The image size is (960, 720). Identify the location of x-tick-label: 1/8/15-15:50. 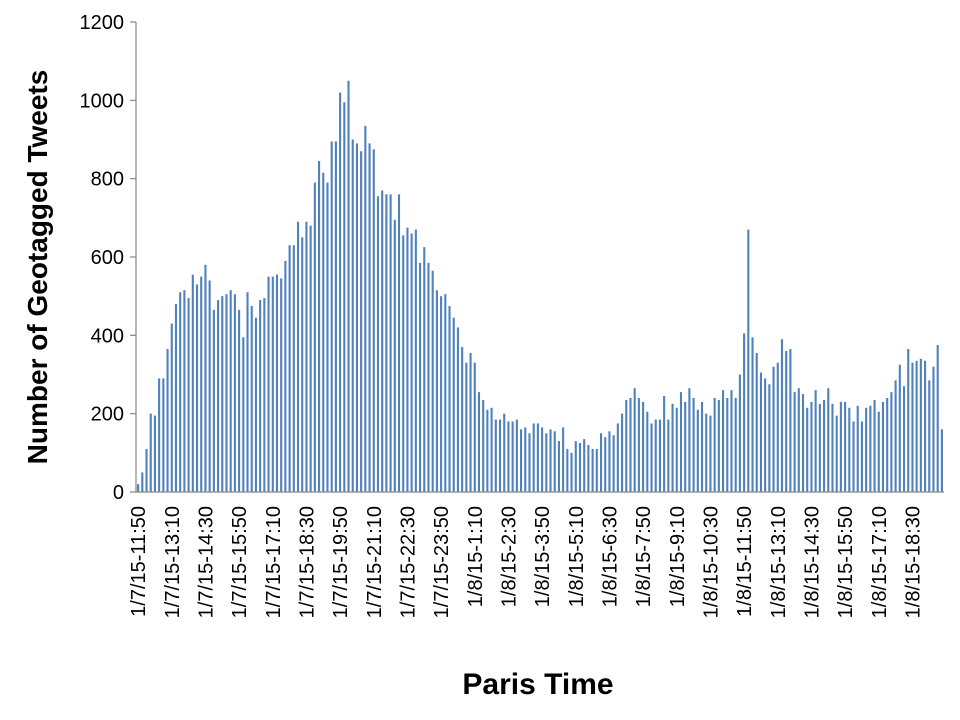
(846, 562).